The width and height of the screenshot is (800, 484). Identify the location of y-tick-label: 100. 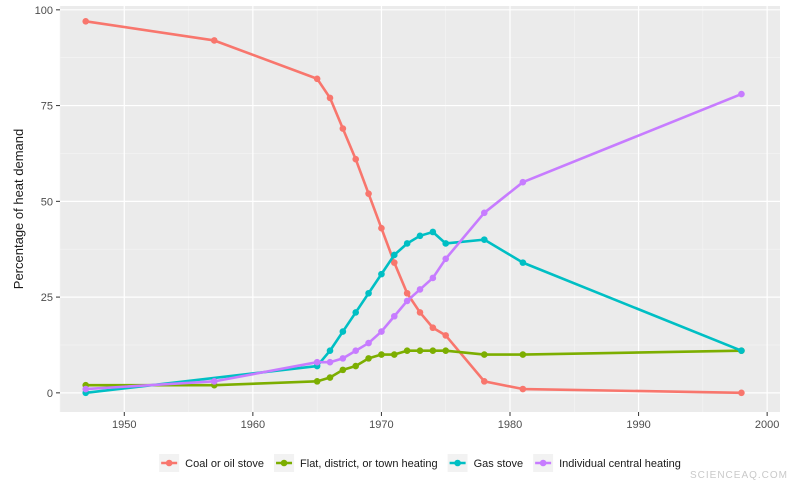
(44, 11).